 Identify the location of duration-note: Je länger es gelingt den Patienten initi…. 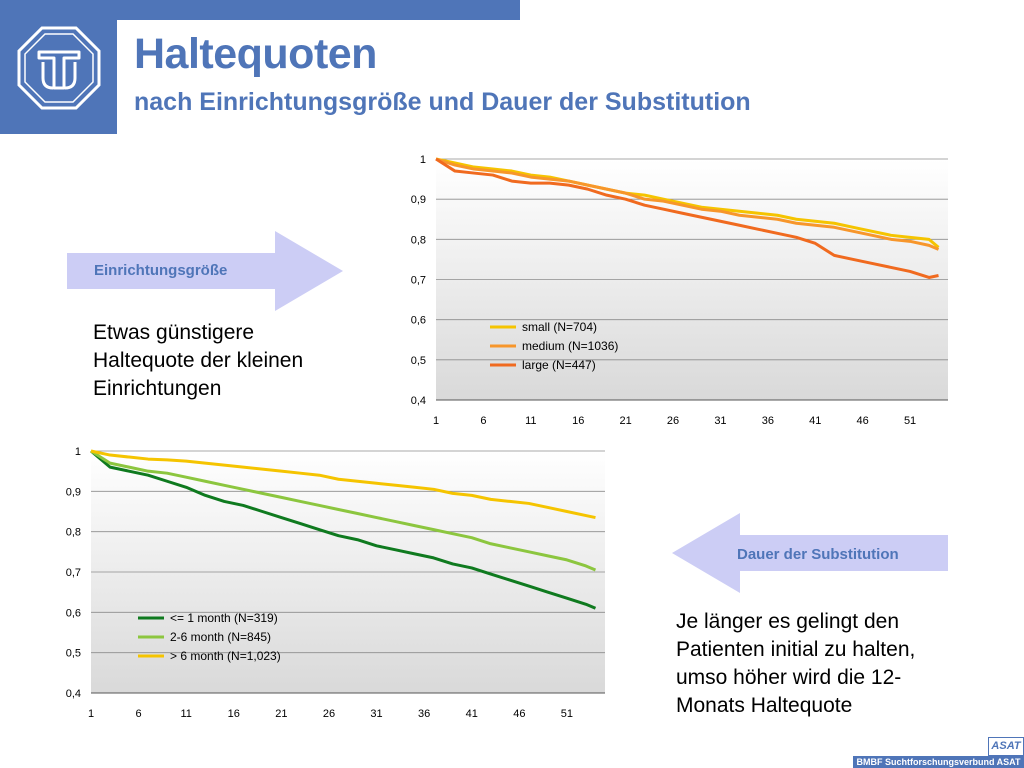
(795, 664).